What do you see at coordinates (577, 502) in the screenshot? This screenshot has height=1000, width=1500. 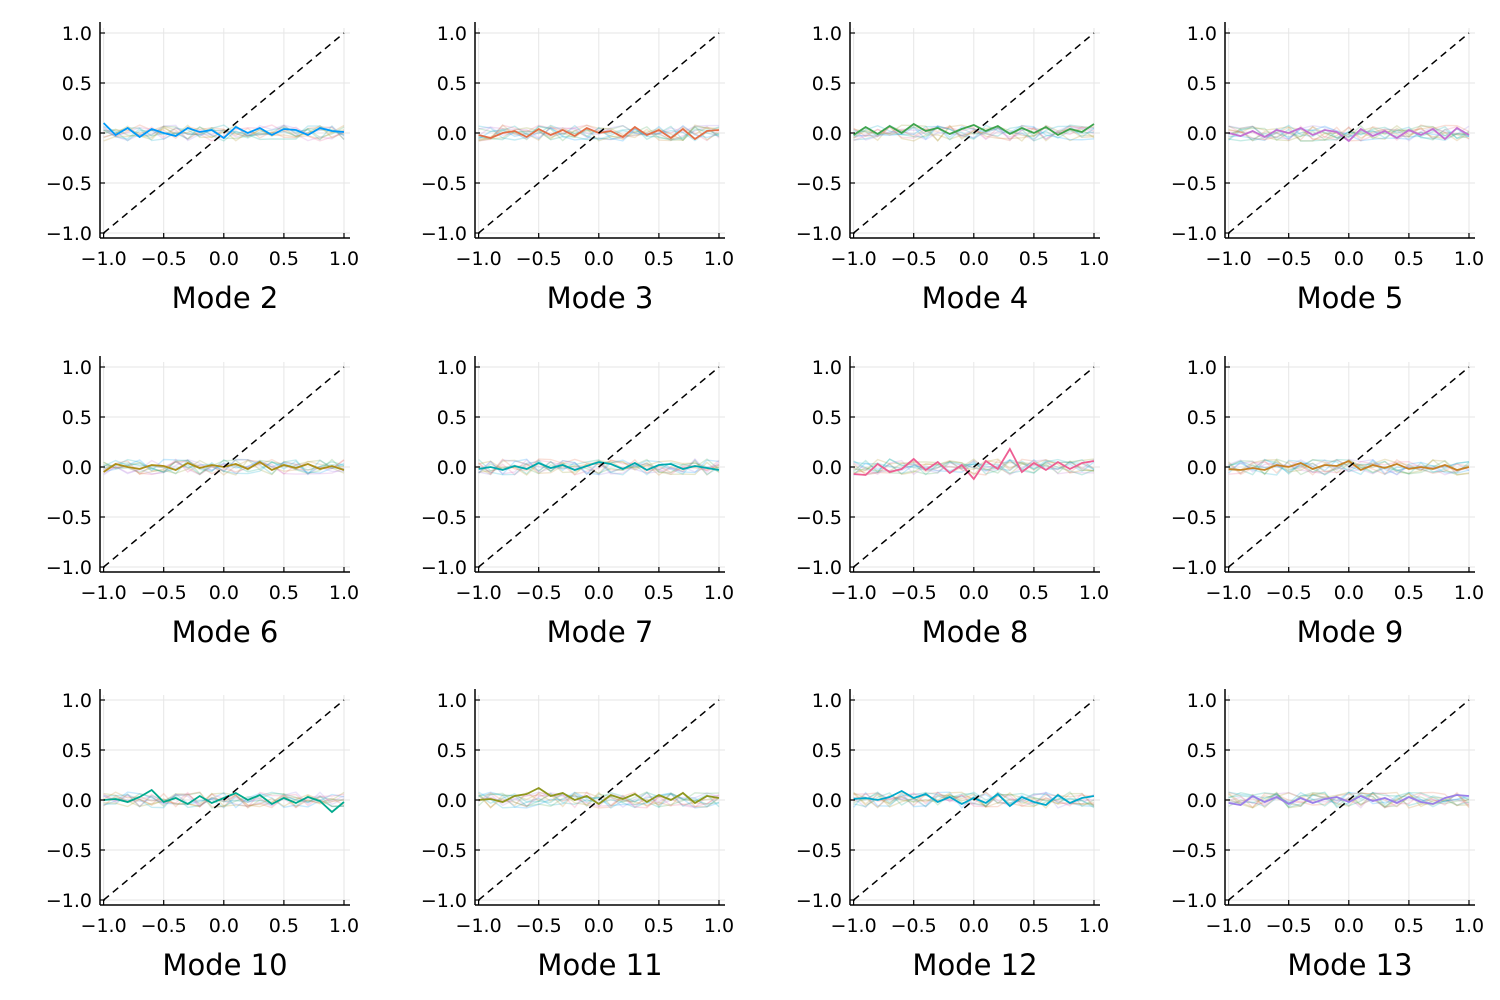 I see `subplot-mode-7: −1.0 −1.0 −0.5 −0.5 0.0 0.0 0.5 0.5 1.0 1.0 Mode 7` at bounding box center [577, 502].